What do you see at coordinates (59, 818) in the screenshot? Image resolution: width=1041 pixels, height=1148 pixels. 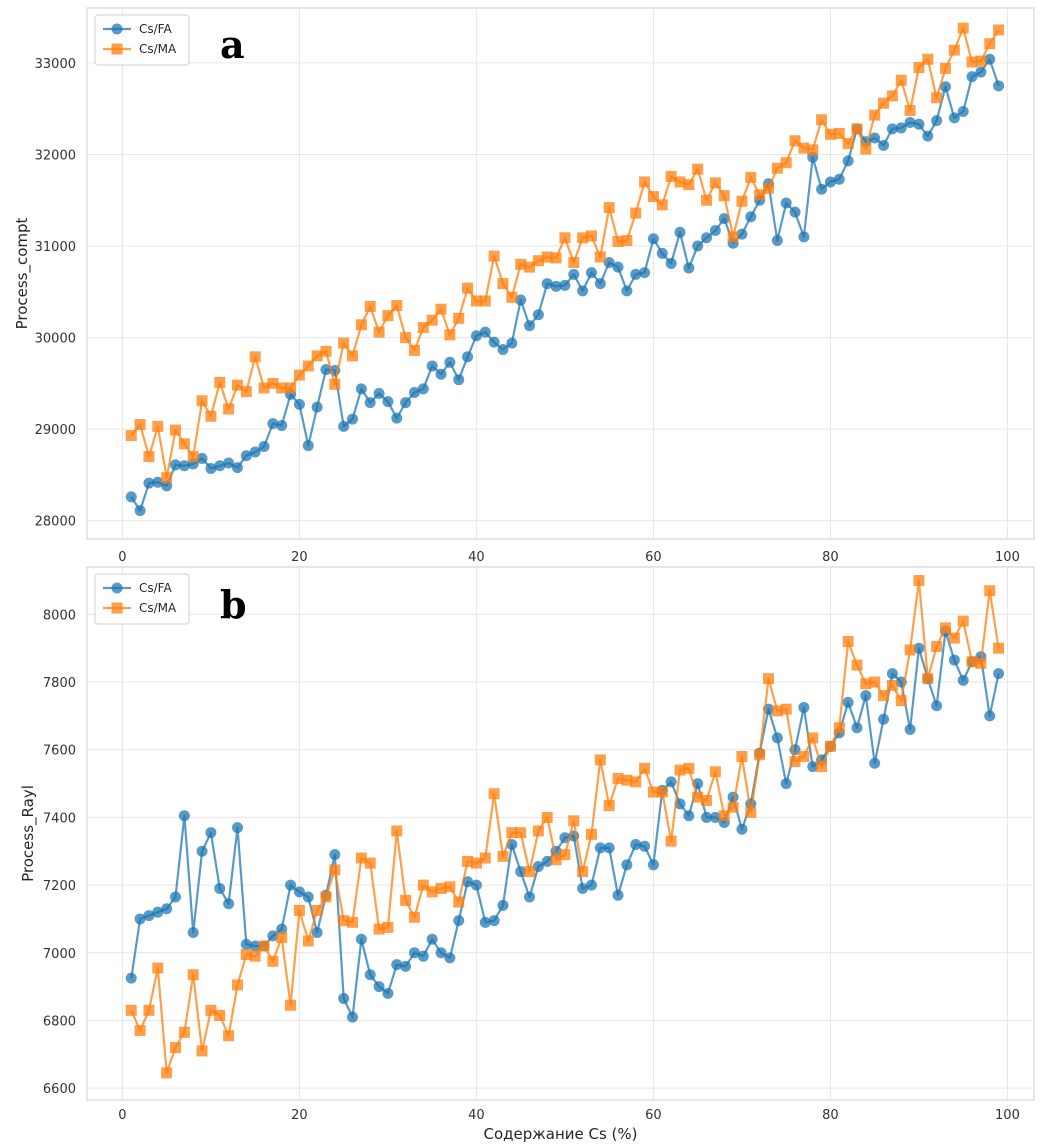 I see `y-tick-label: 7400` at bounding box center [59, 818].